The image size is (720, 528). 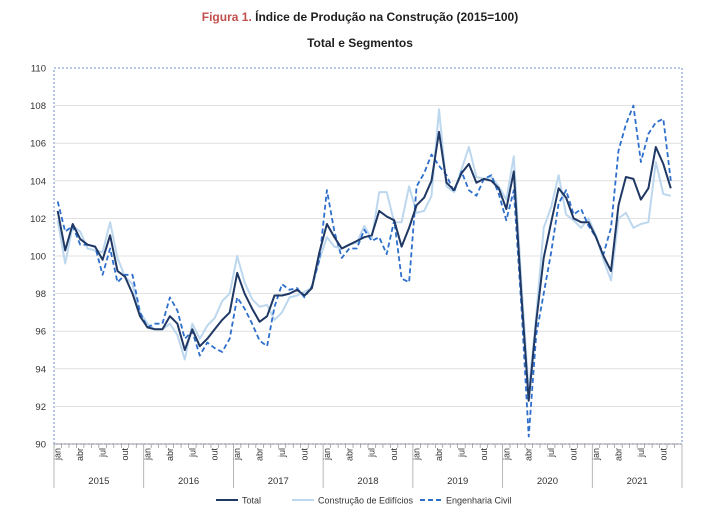 What do you see at coordinates (457, 481) in the screenshot?
I see `year-label: 2019` at bounding box center [457, 481].